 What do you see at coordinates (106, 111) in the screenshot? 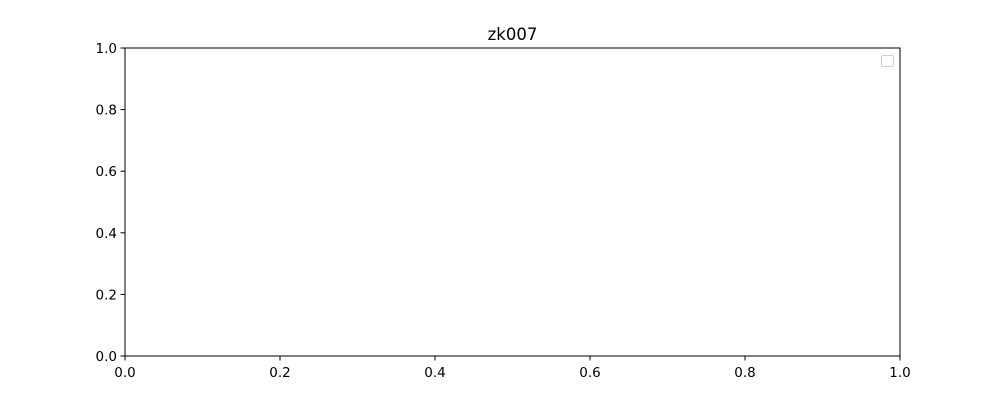
I see `y-tick-label: 0.8` at bounding box center [106, 111].